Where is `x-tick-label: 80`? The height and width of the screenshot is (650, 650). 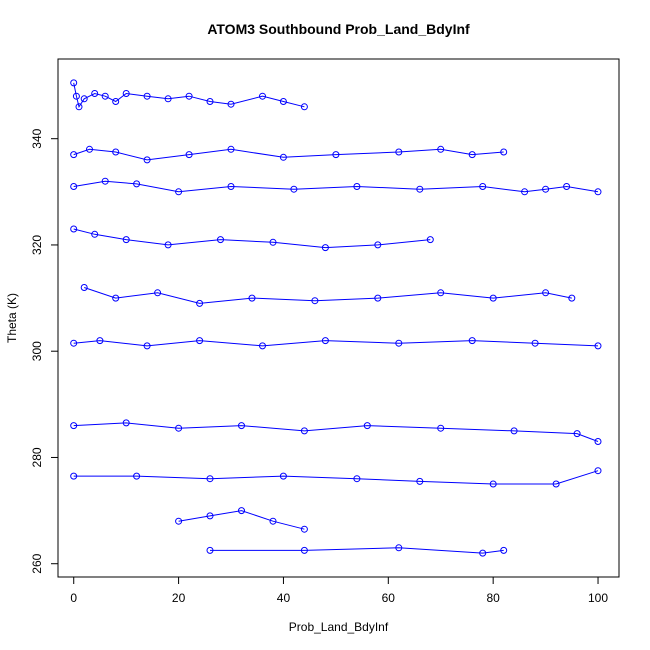
x-tick-label: 80 is located at coordinates (493, 598).